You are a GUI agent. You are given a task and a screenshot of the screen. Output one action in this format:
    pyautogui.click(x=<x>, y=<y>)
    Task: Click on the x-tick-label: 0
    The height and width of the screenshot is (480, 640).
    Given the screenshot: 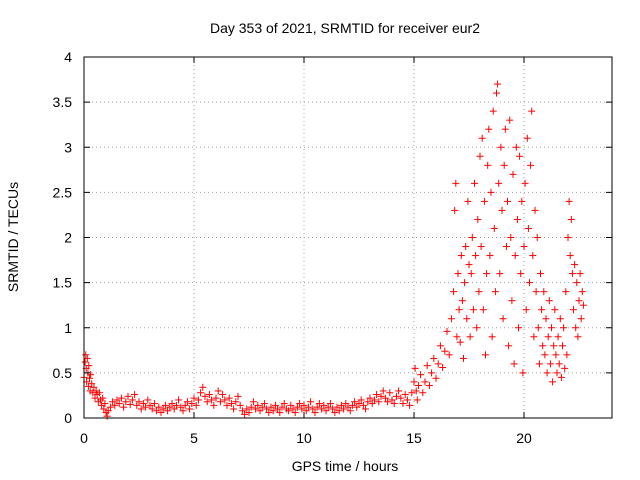 What is the action you would take?
    pyautogui.click(x=84, y=438)
    